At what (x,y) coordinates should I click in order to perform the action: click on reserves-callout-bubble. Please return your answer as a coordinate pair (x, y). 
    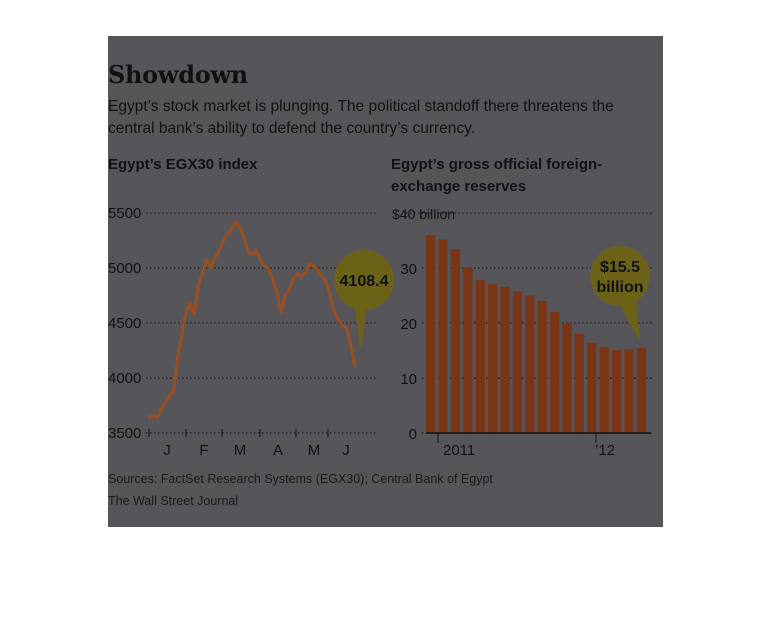
    Looking at the image, I should click on (620, 276).